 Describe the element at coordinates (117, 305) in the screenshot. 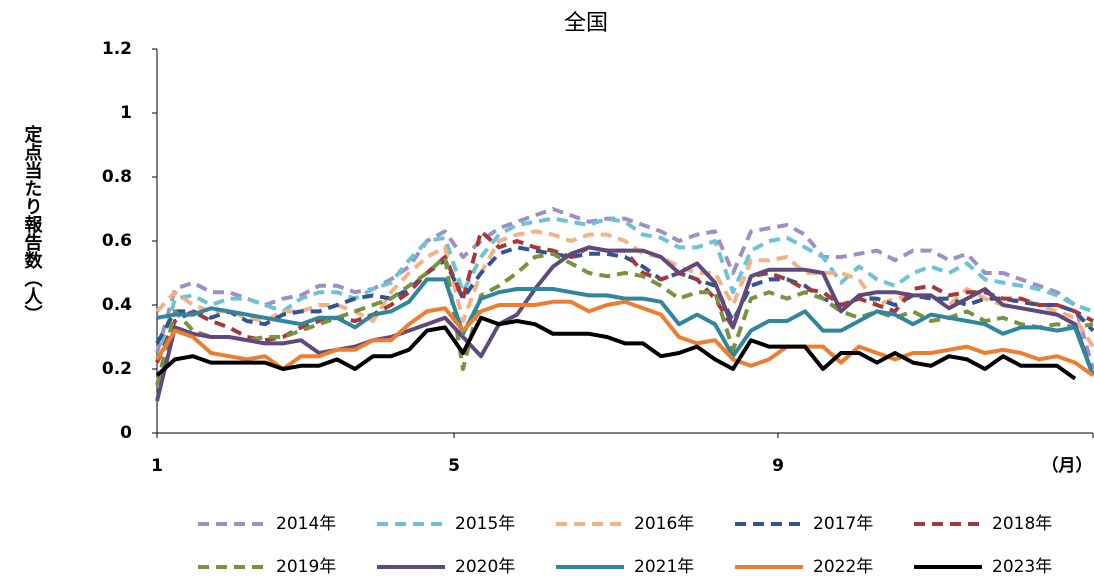

I see `y-tick-label: 0.4` at that location.